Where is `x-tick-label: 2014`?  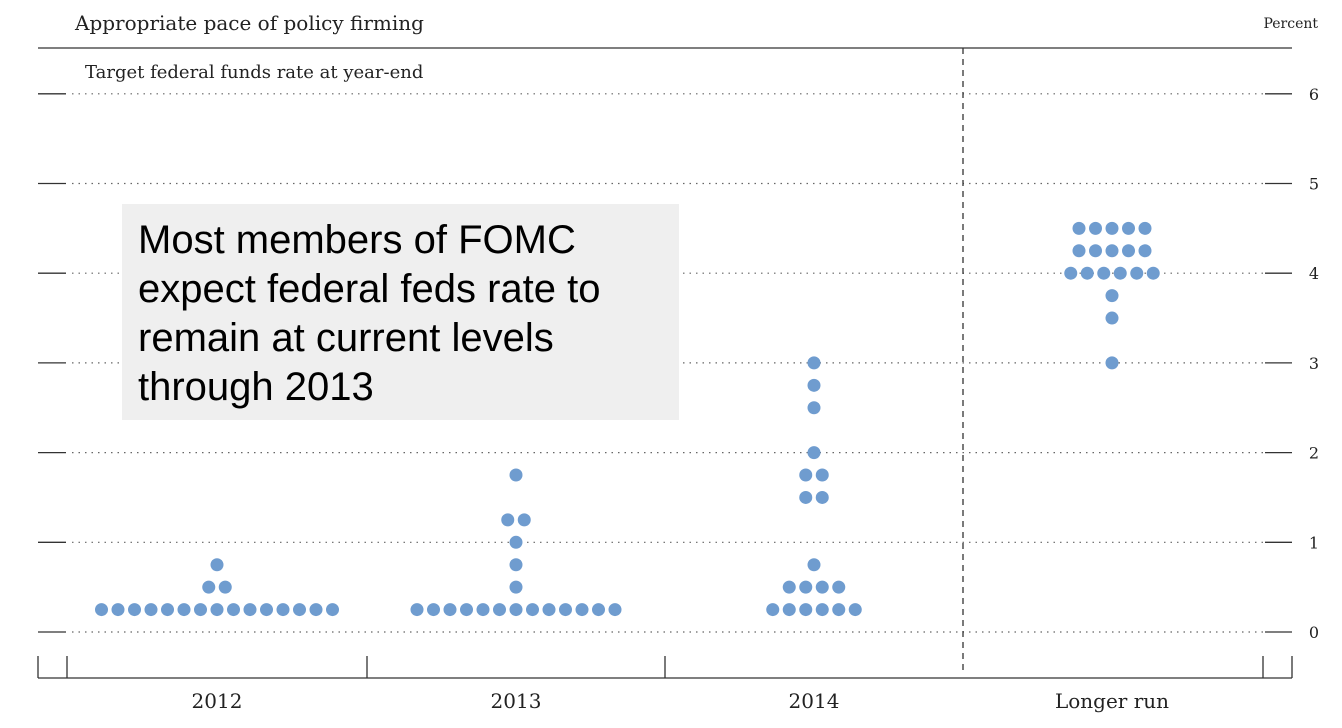
x-tick-label: 2014 is located at coordinates (814, 701).